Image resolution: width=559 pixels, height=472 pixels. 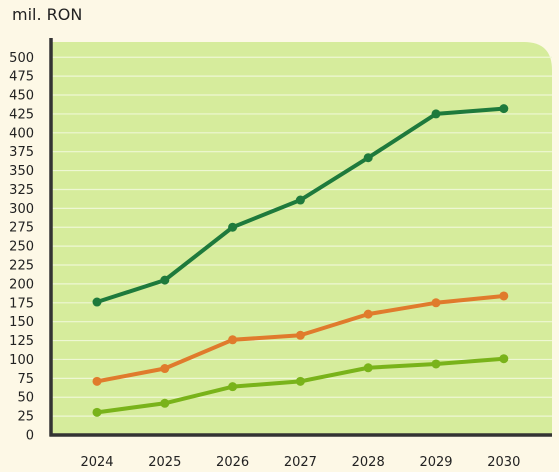 What do you see at coordinates (21, 96) in the screenshot?
I see `y-tick-label: 450` at bounding box center [21, 96].